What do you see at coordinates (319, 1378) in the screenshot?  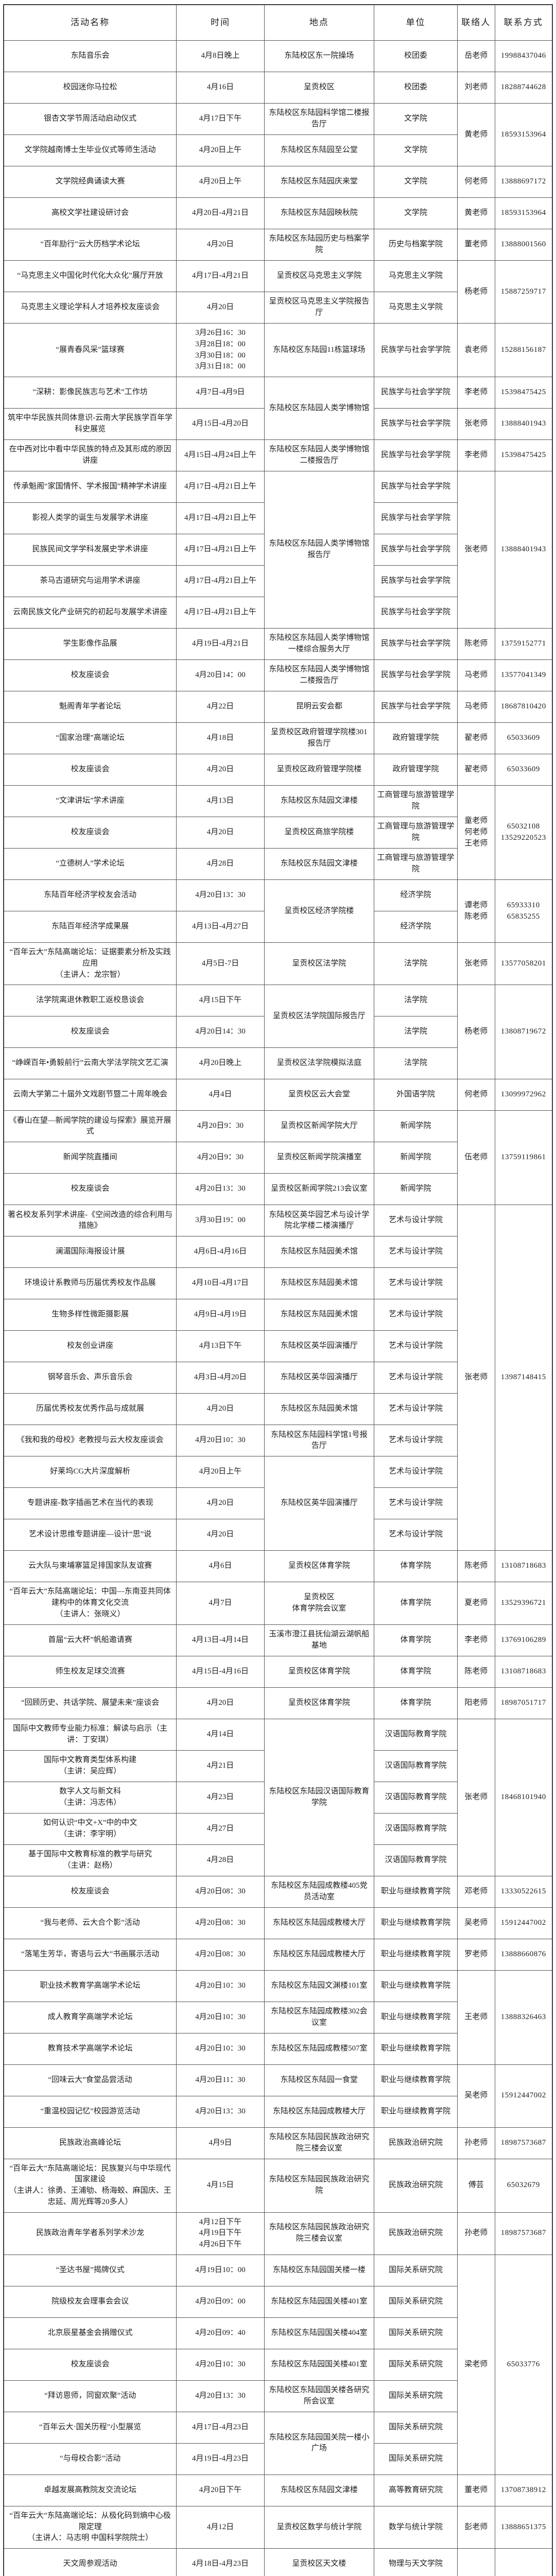 I see `location-cell: 东陆校区英华园演播厅` at bounding box center [319, 1378].